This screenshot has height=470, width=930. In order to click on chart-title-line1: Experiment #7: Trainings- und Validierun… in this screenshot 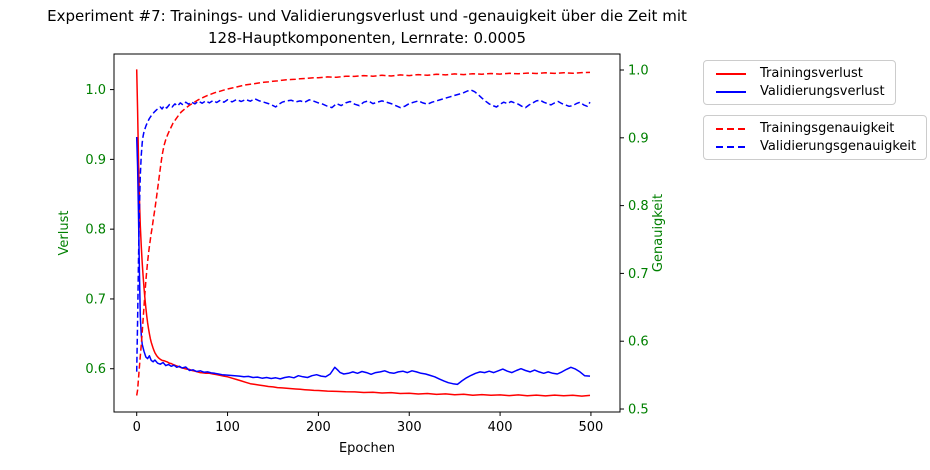, I will do `click(367, 16)`.